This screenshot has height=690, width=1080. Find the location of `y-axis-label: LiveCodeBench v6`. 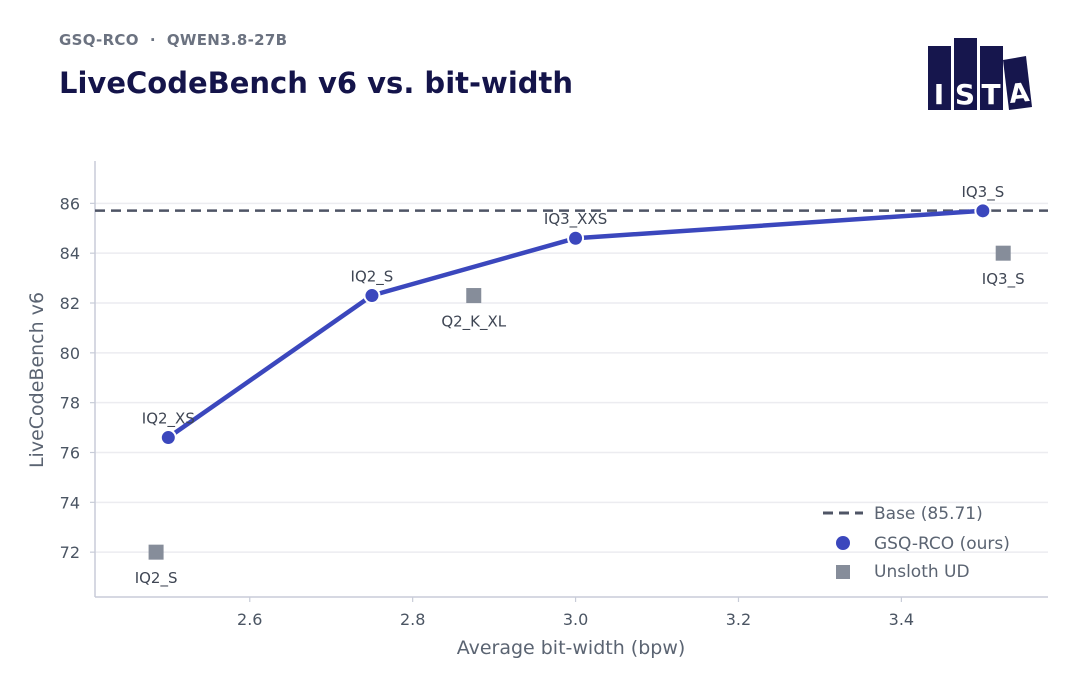

y-axis-label: LiveCodeBench v6 is located at coordinates (37, 380).